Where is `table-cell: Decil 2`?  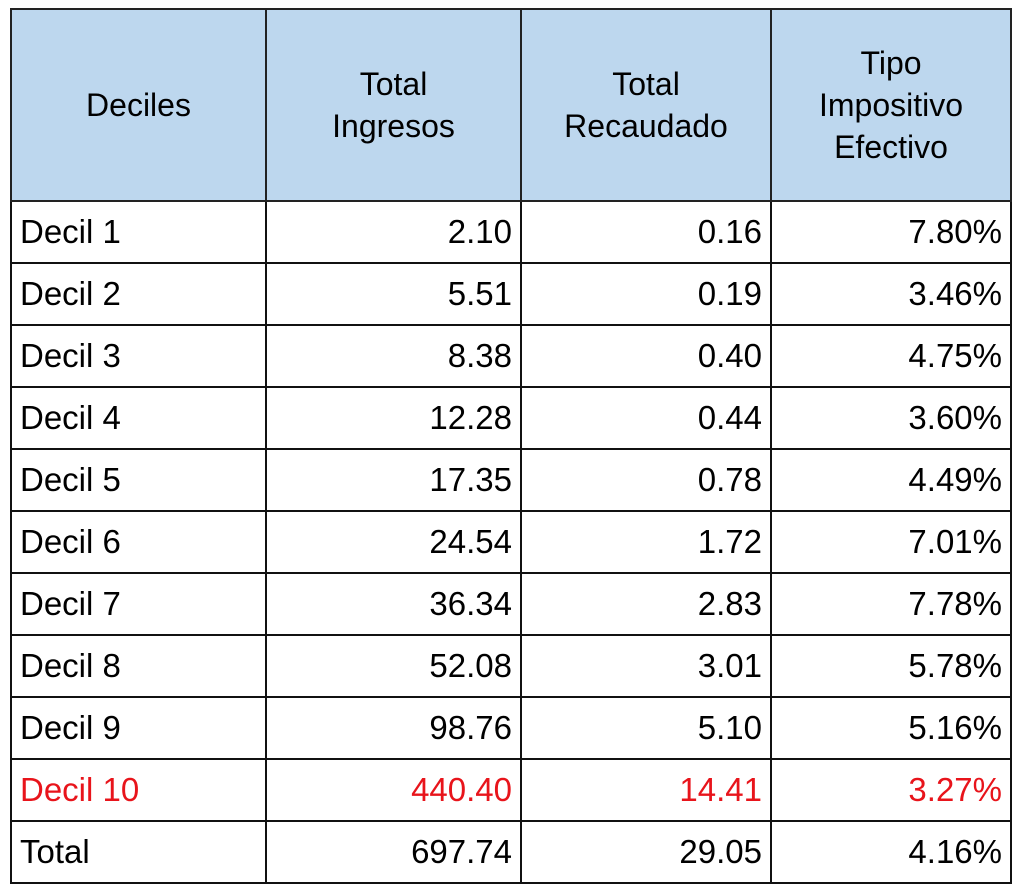
table-cell: Decil 2 is located at coordinates (138, 294).